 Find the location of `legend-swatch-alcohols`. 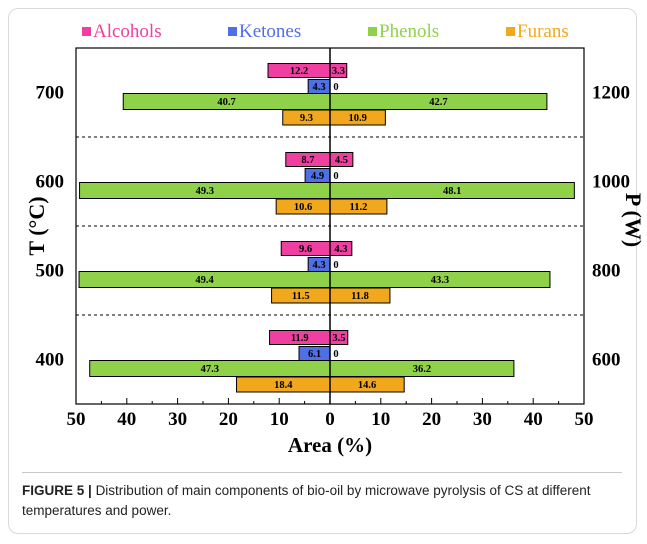

legend-swatch-alcohols is located at coordinates (86, 31).